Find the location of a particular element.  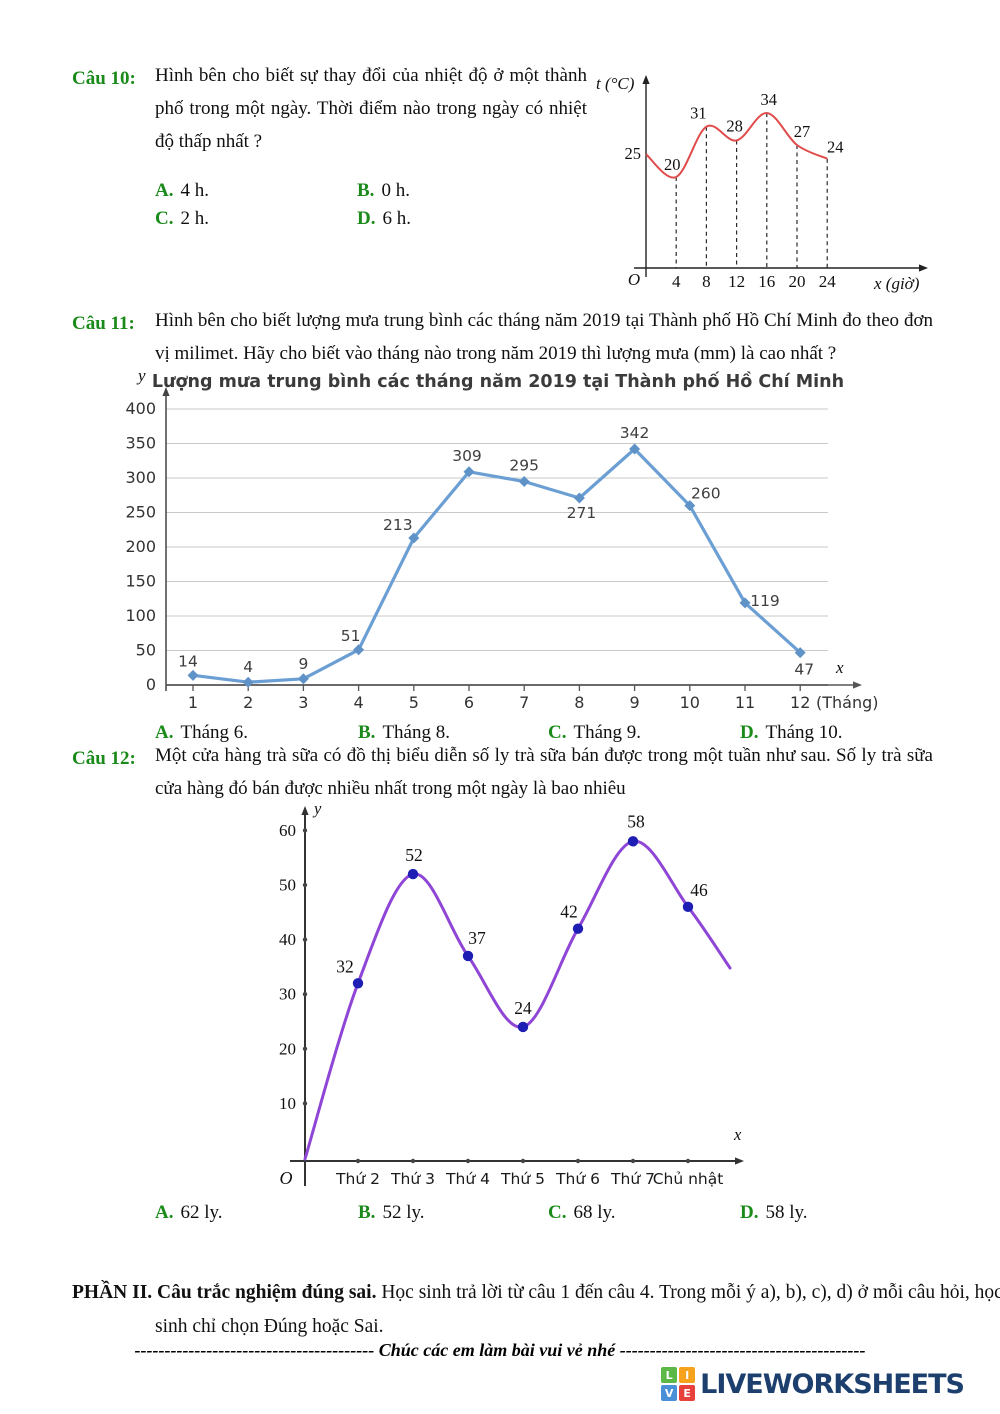

question-12-option-a: A. 62 ly. is located at coordinates (189, 1213).